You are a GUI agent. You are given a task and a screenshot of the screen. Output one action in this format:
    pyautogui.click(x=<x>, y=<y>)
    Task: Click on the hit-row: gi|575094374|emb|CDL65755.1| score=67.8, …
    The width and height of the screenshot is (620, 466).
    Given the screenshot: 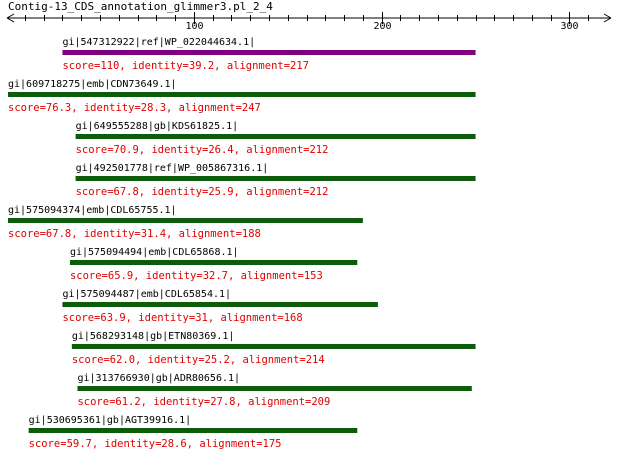 What is the action you would take?
    pyautogui.click(x=185, y=222)
    